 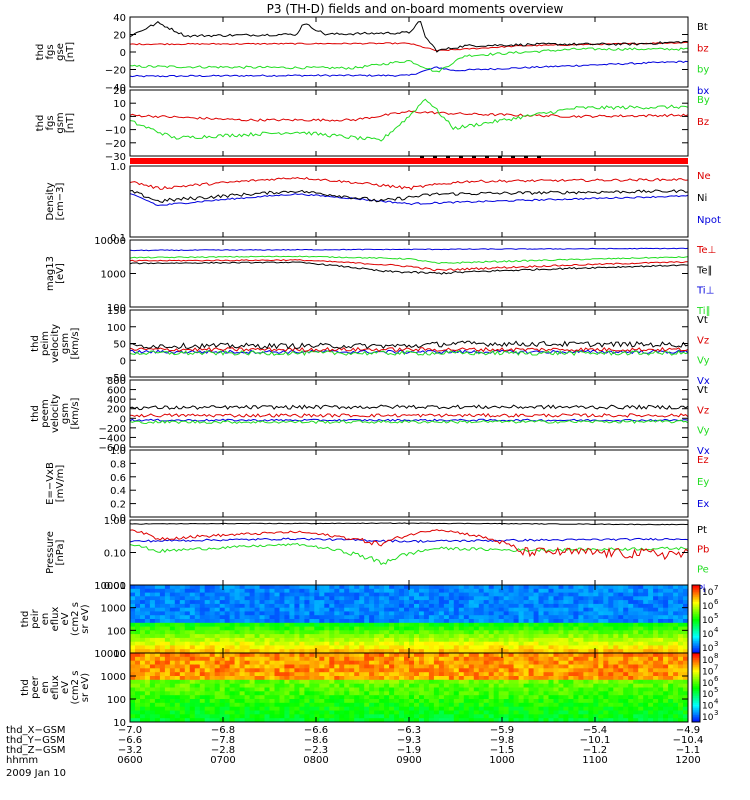 I want to click on axis-row-value: −9.8, so click(x=502, y=740).